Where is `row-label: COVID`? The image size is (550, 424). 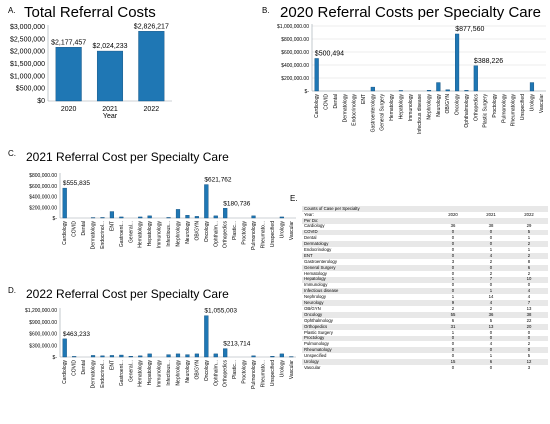 row-label: COVID is located at coordinates (368, 232).